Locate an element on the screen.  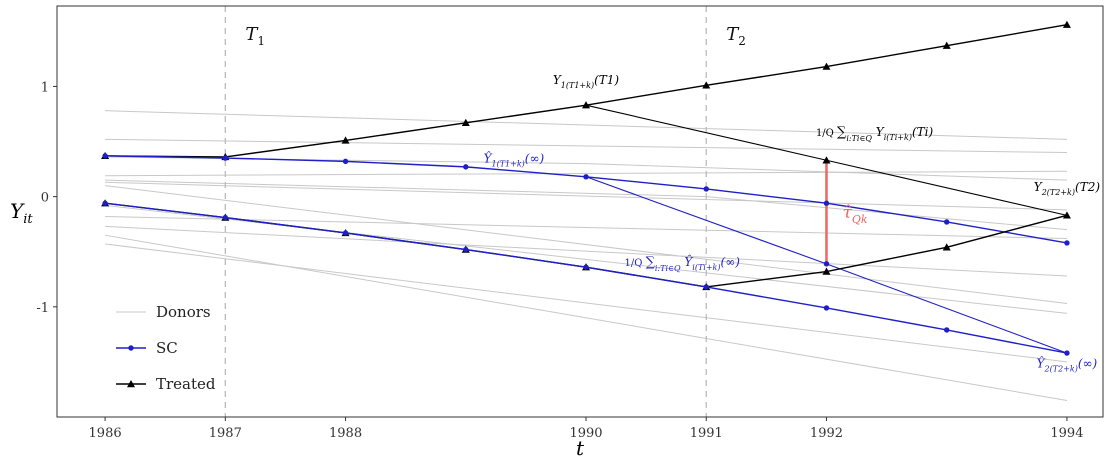
y-axis-title: Yit is located at coordinates (21, 213).